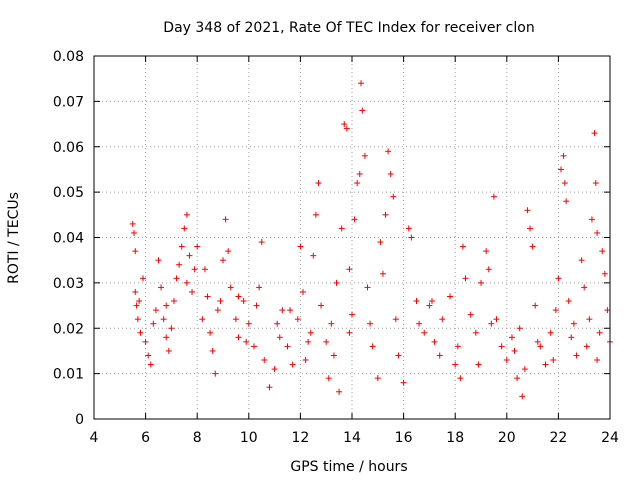  I want to click on y-axis-label: ROTI / TECUs, so click(14, 238).